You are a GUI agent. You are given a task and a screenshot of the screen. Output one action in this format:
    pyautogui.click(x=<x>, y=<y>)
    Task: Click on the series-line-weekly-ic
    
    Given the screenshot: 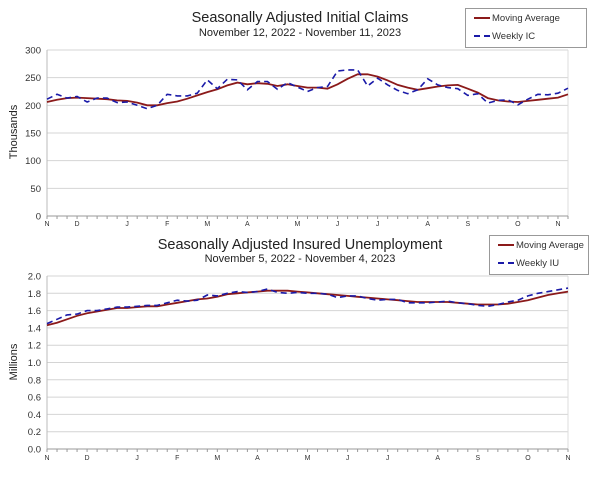 What is the action you would take?
    pyautogui.click(x=307, y=89)
    